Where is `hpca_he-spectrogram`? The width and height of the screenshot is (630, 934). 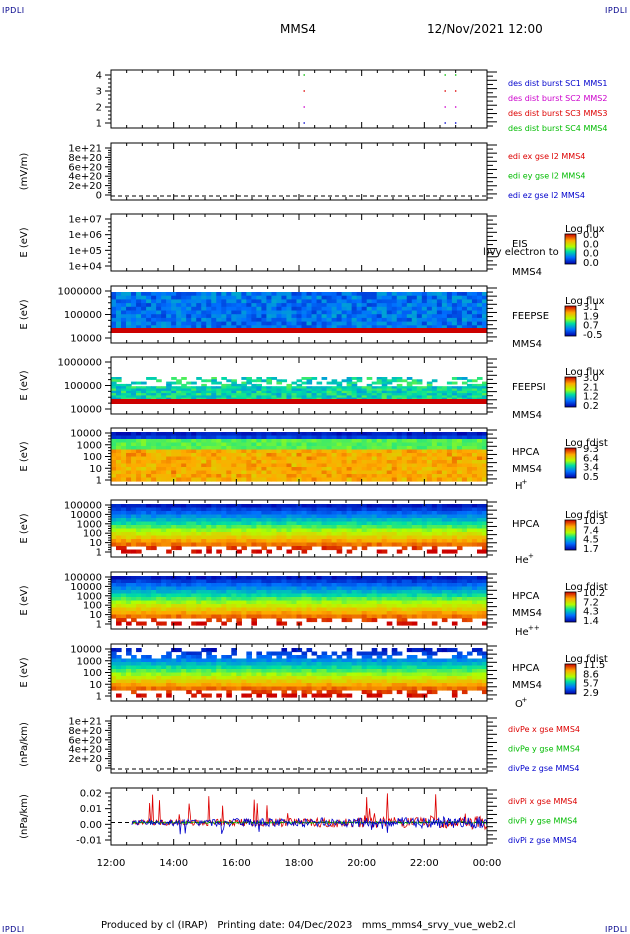
hpca_he-spectrogram is located at coordinates (299, 529).